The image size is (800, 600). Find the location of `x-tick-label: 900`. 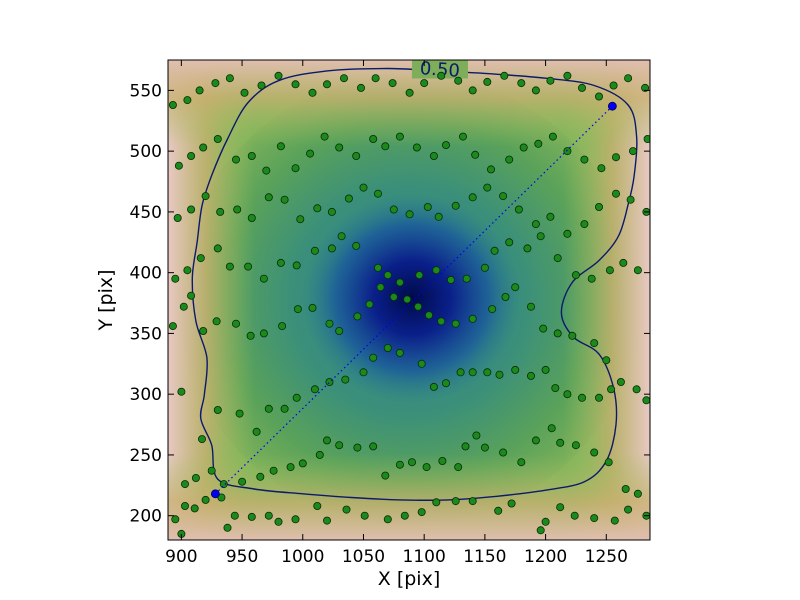

x-tick-label: 900 is located at coordinates (181, 557).